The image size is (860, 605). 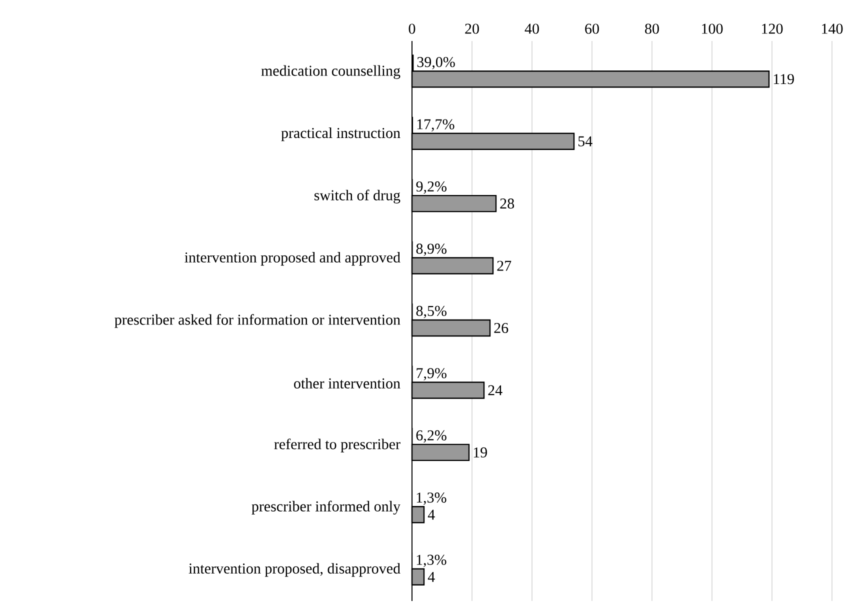 What do you see at coordinates (340, 135) in the screenshot?
I see `y-tick-label: practical instruction` at bounding box center [340, 135].